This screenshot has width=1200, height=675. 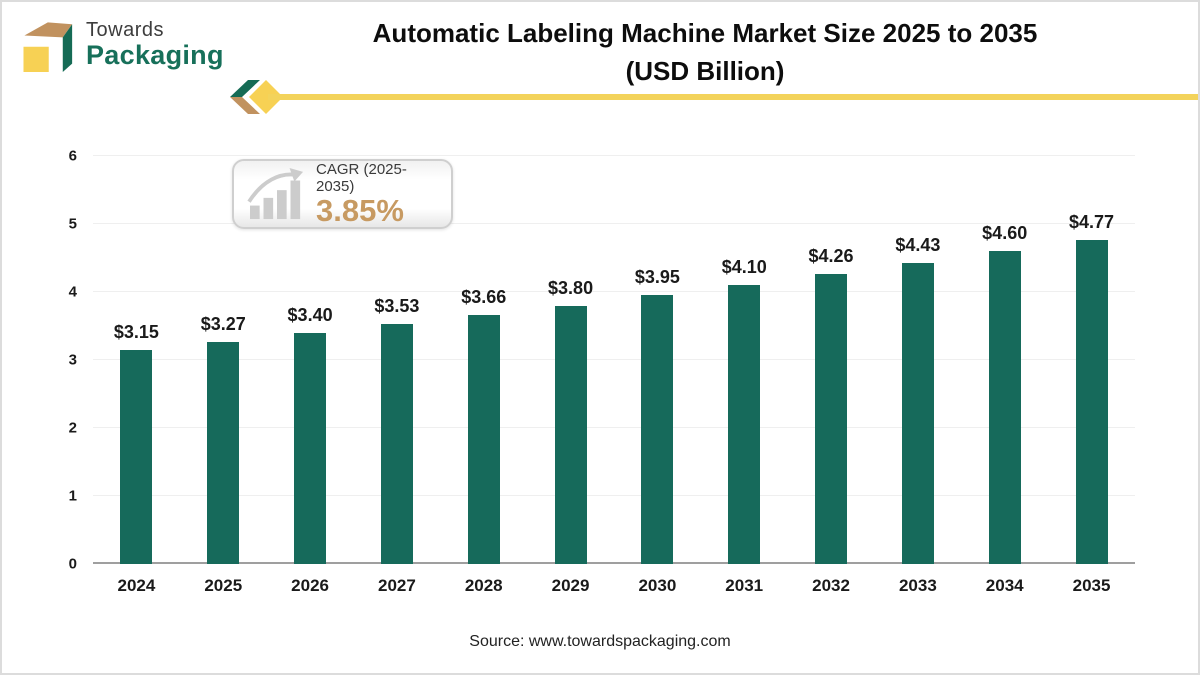 I want to click on bar-value-label: $3.95, so click(x=657, y=277).